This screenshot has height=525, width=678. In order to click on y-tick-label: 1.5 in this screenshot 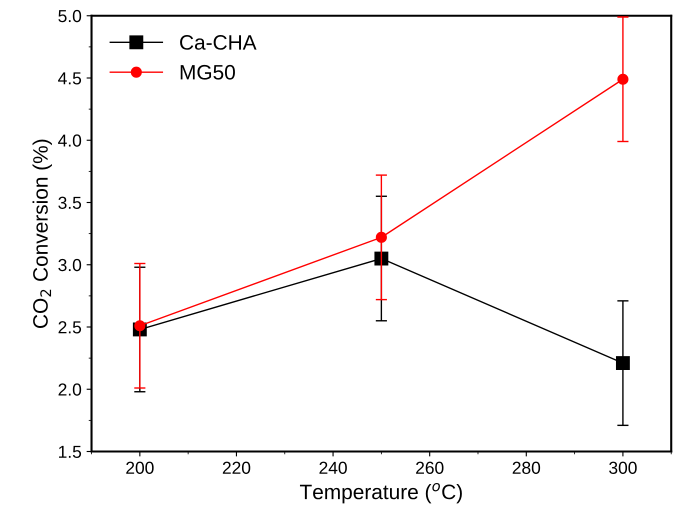, I will do `click(70, 452)`.